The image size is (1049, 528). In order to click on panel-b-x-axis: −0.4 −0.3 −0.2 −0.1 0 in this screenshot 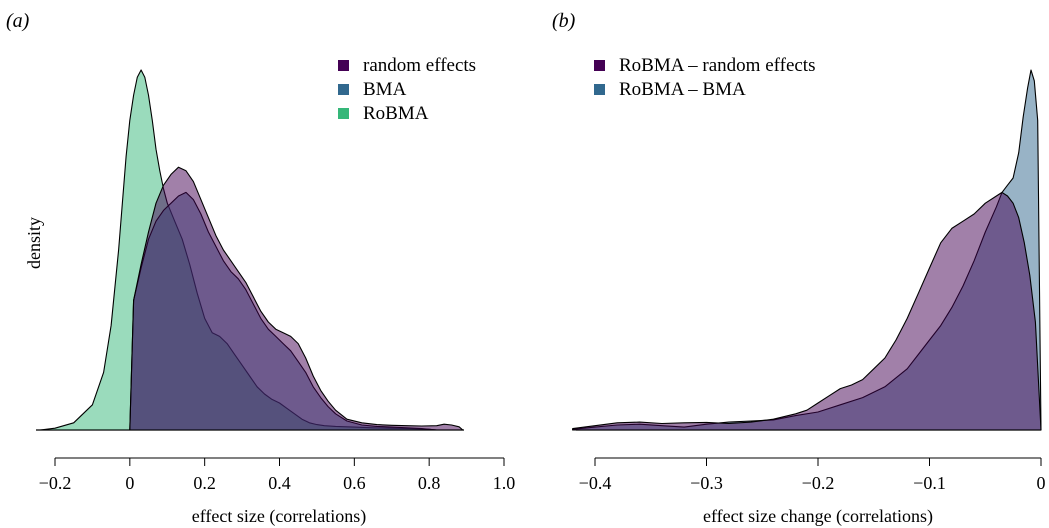, I will do `click(812, 475)`.